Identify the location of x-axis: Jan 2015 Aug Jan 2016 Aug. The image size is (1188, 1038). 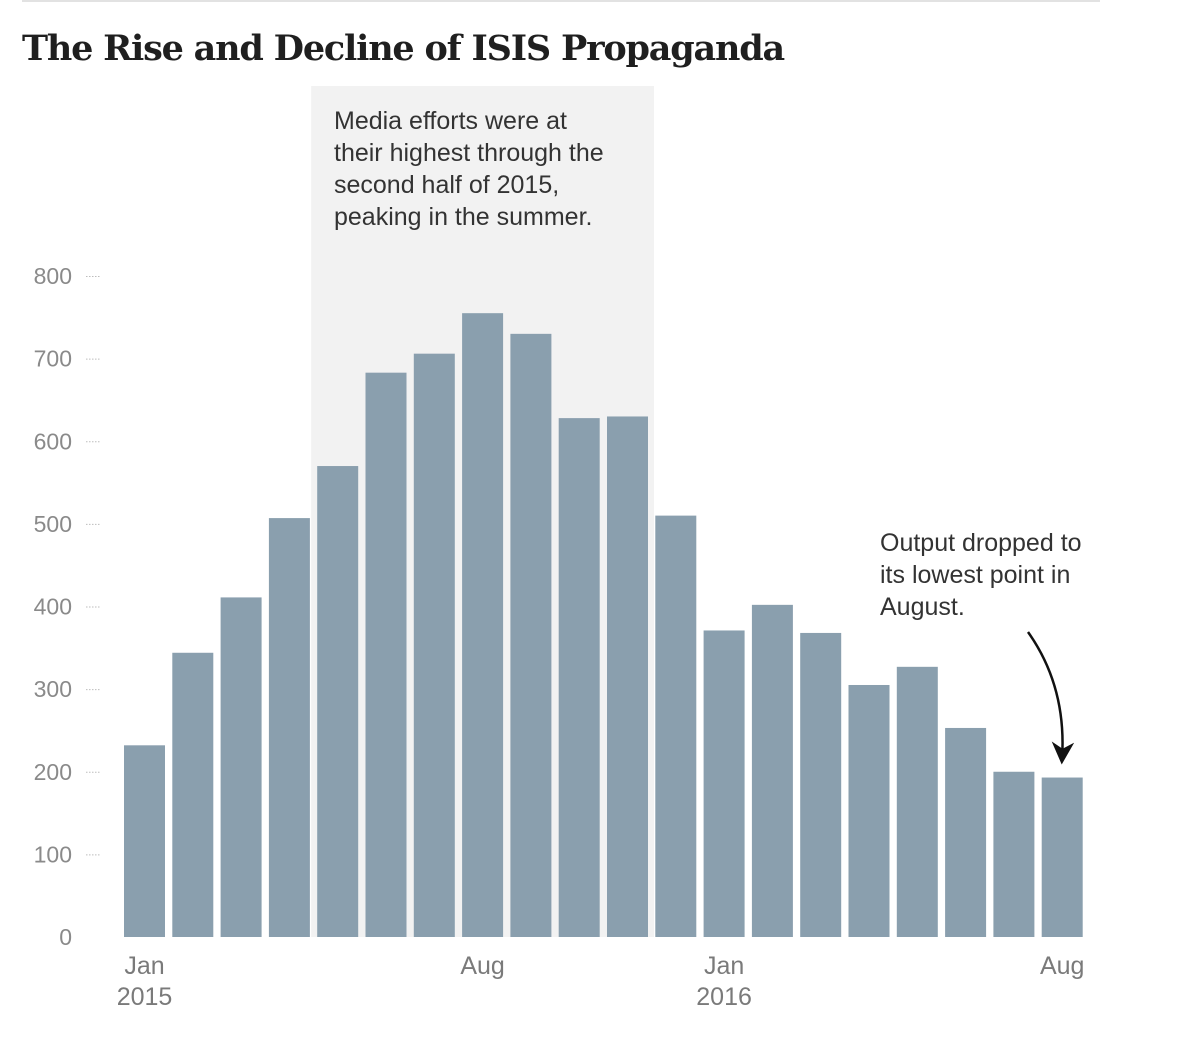
(601, 981).